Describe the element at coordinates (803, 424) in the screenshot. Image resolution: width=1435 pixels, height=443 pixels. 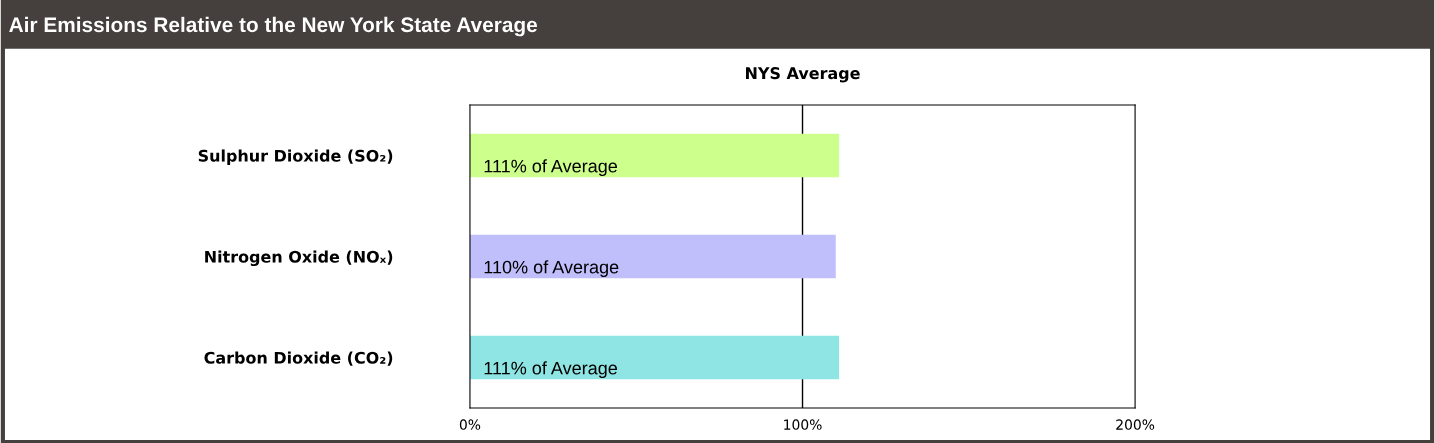
I see `x-tick-label: 100%` at that location.